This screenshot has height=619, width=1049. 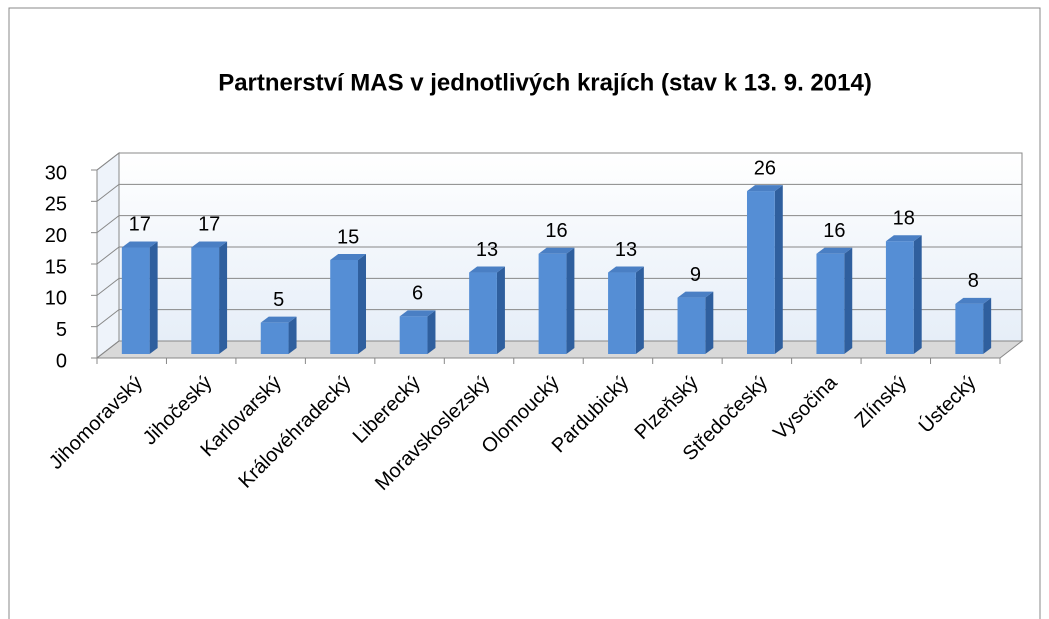 I want to click on data-label: 18, so click(x=904, y=218).